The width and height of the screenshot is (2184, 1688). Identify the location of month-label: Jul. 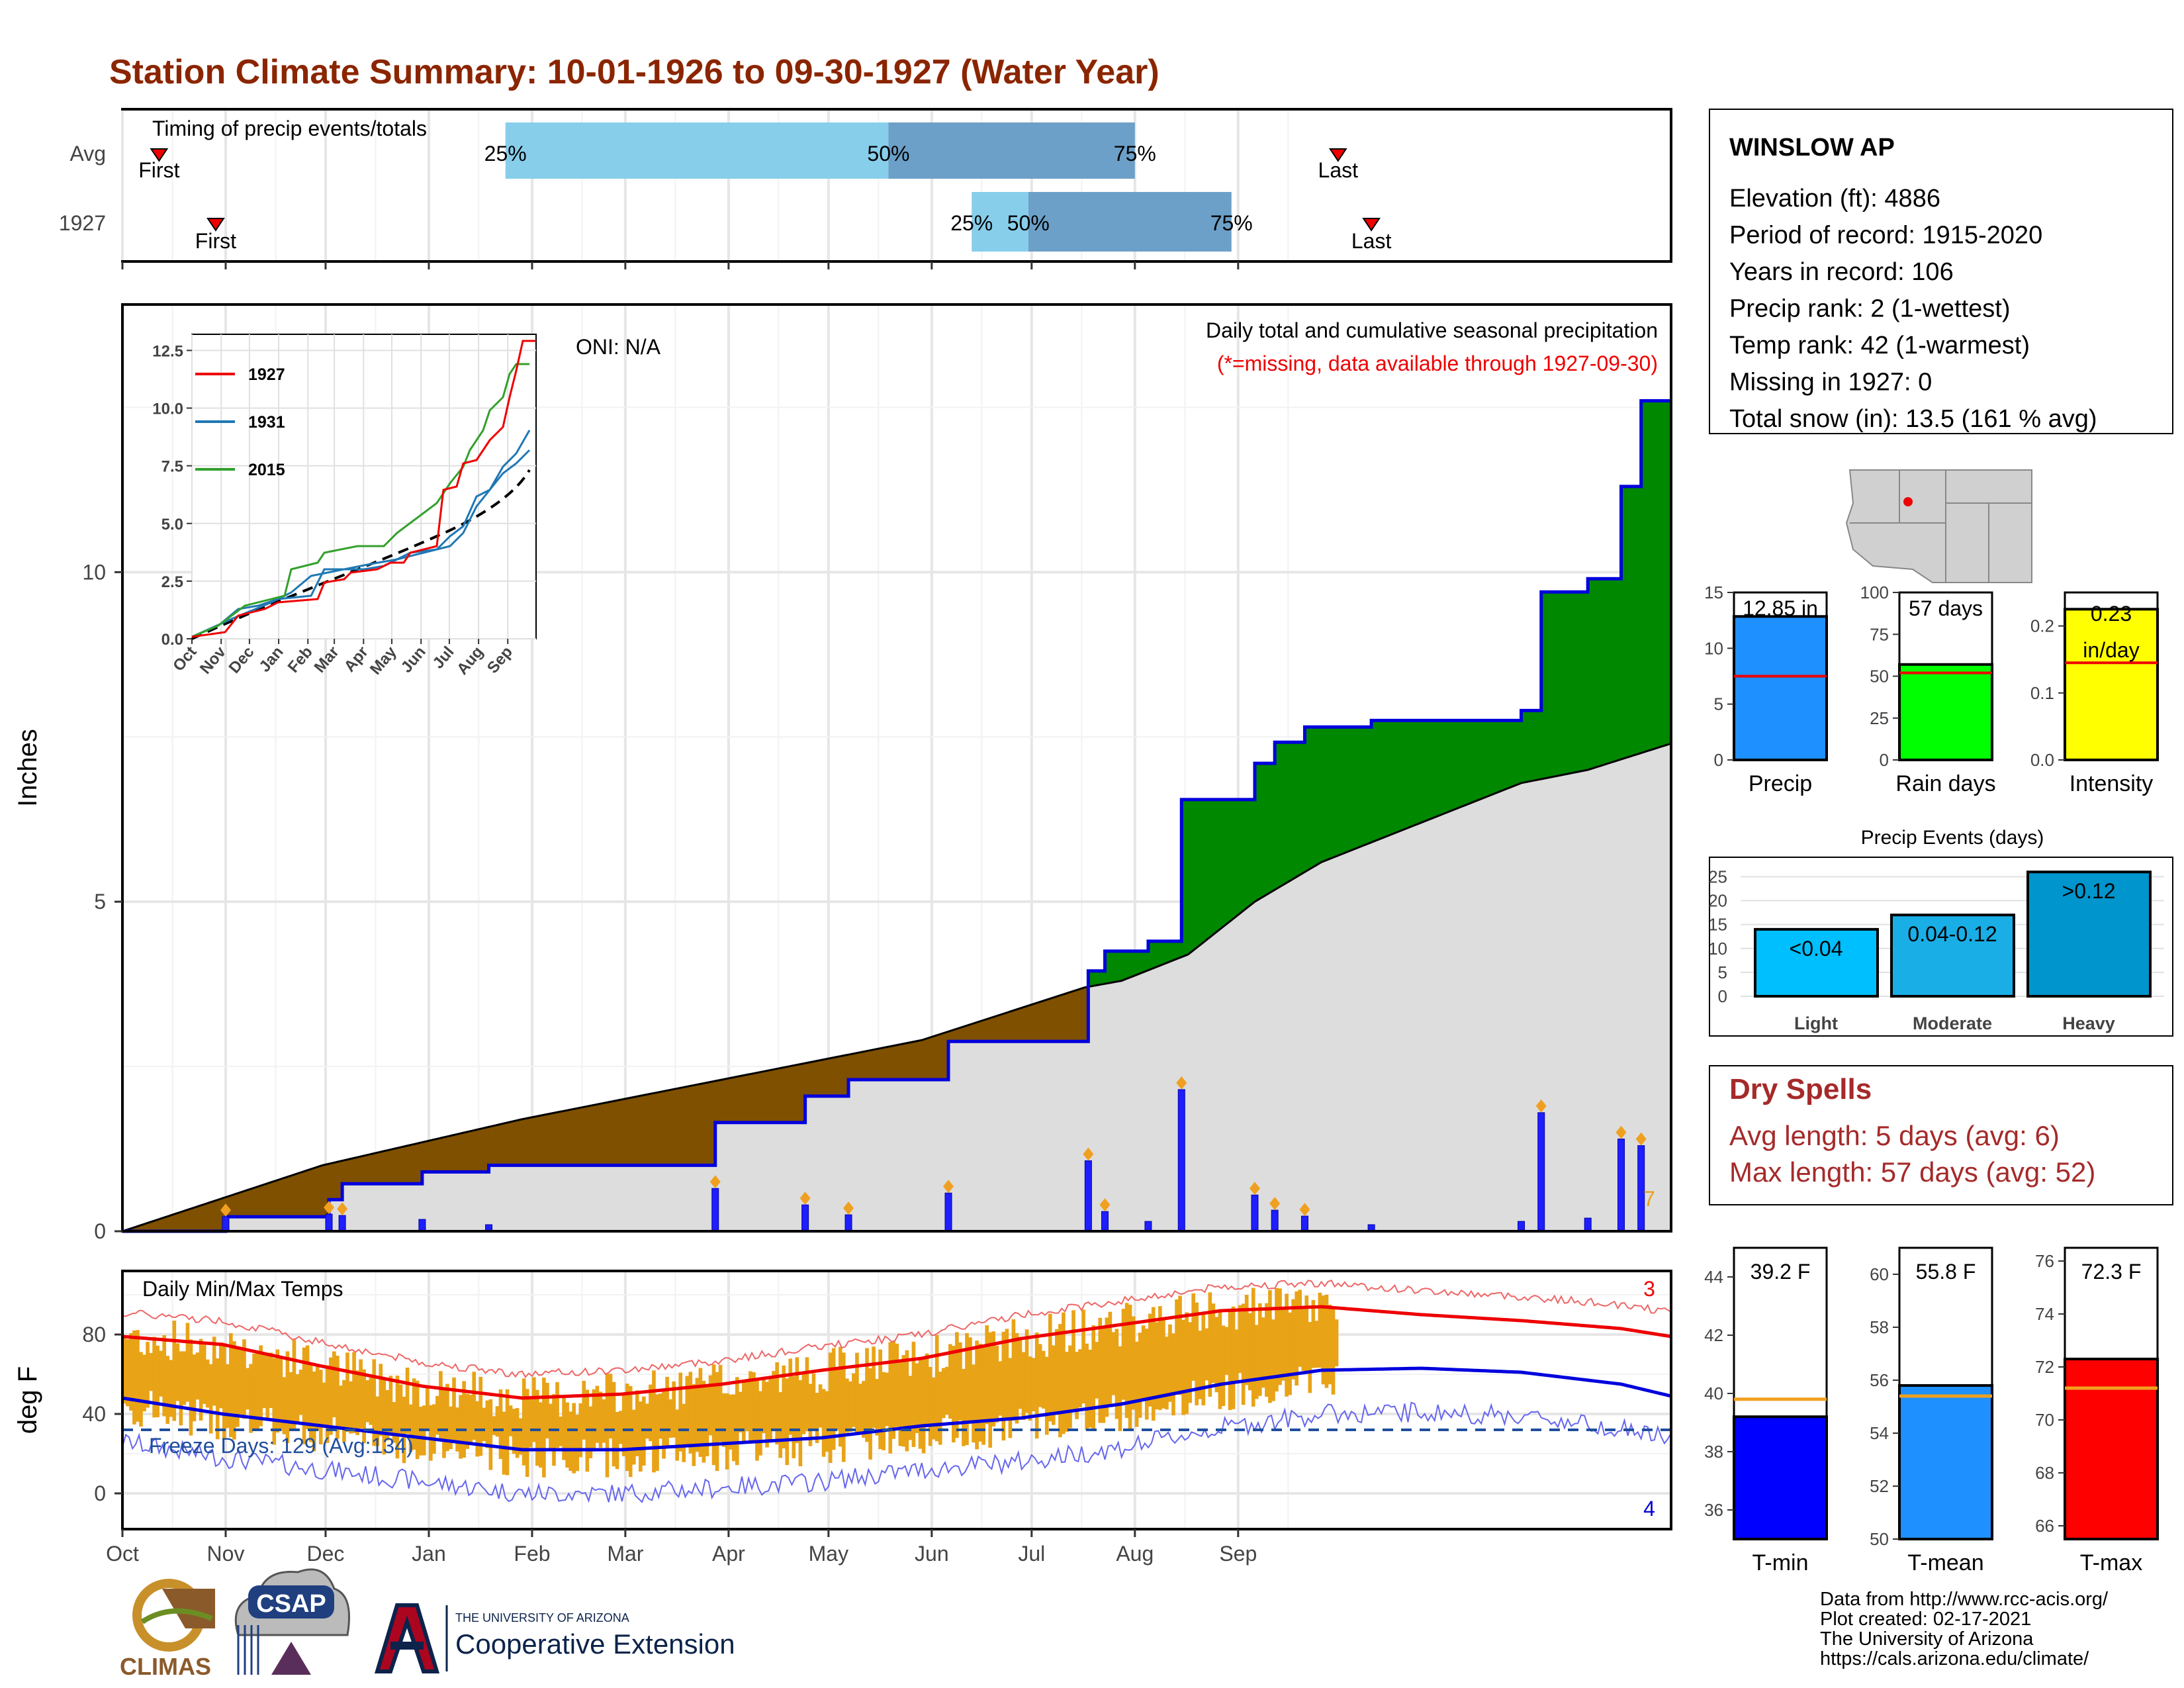
(1031, 1554).